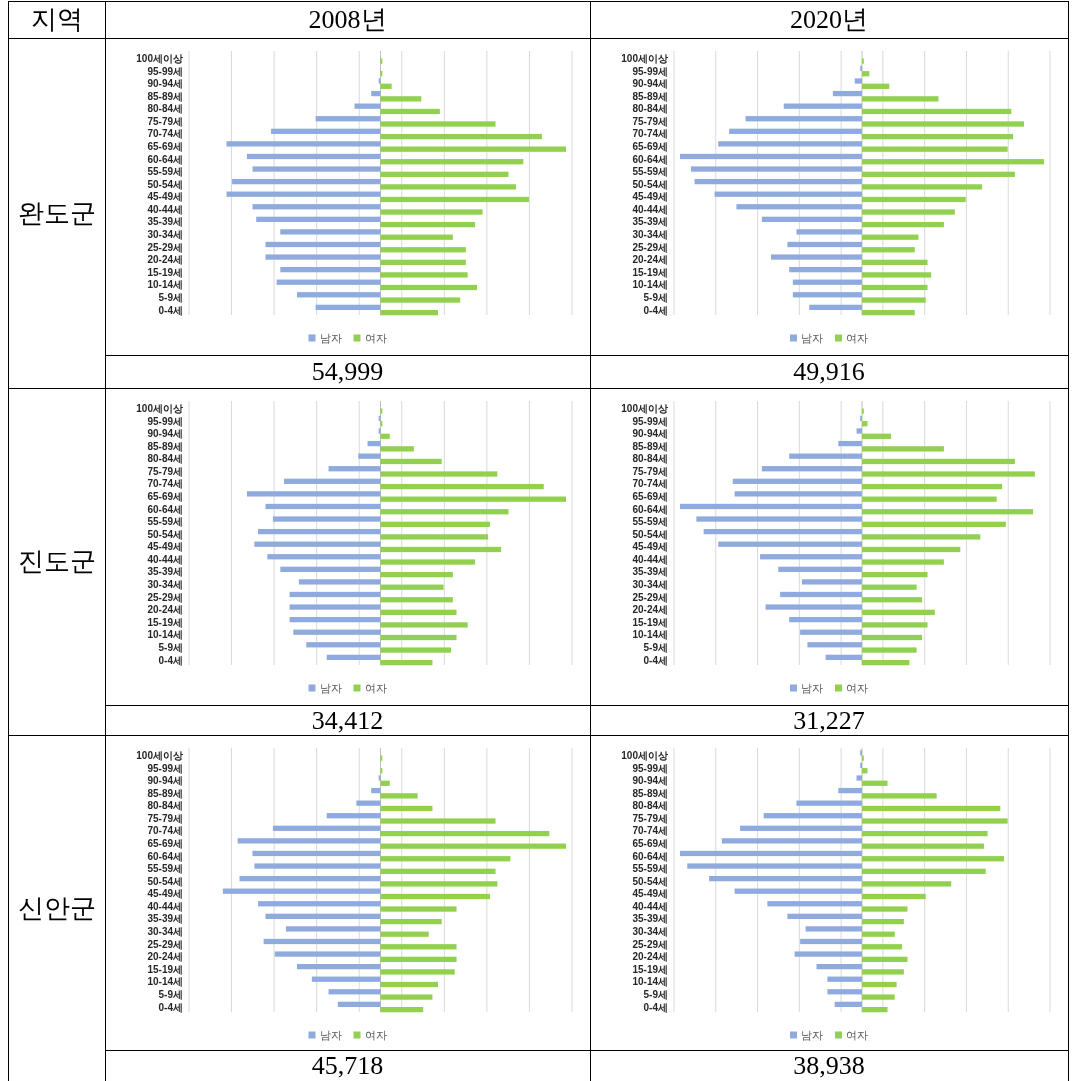 The width and height of the screenshot is (1073, 1081). What do you see at coordinates (165, 84) in the screenshot?
I see `y-tick-label: 90-94세` at bounding box center [165, 84].